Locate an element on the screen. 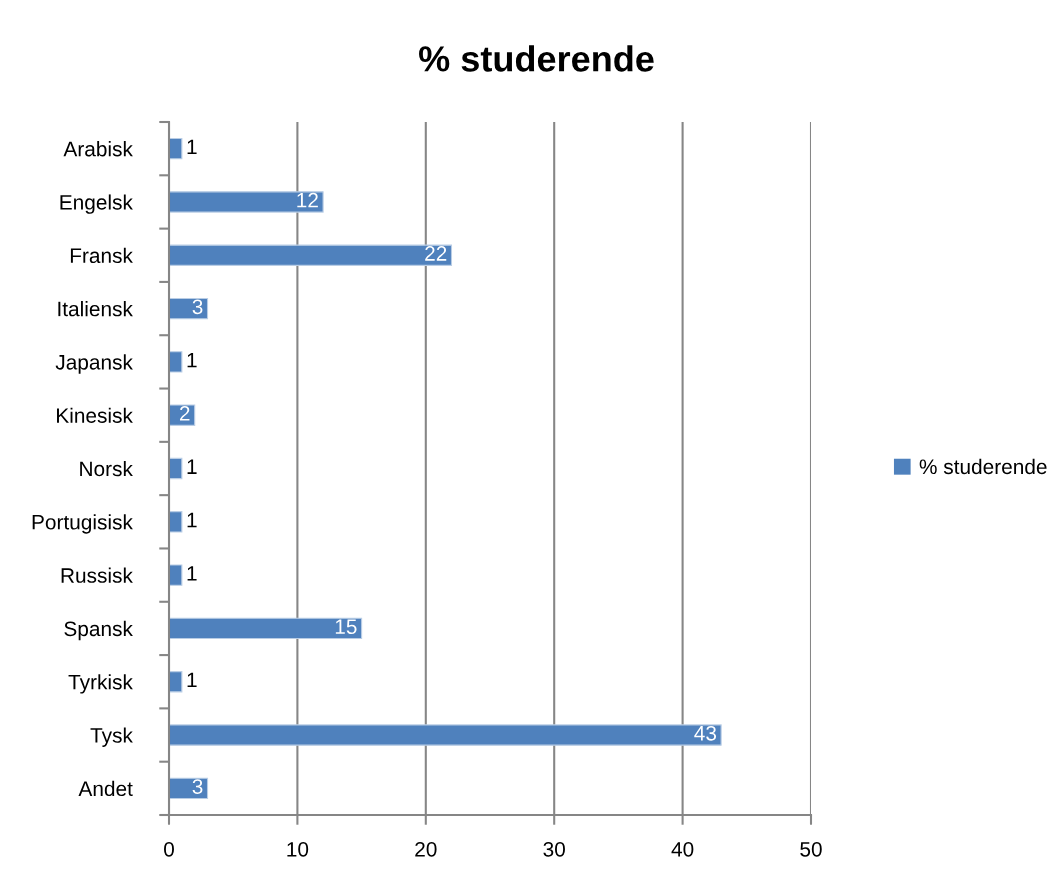 The image size is (1052, 877). data-label: 2 is located at coordinates (184, 413).